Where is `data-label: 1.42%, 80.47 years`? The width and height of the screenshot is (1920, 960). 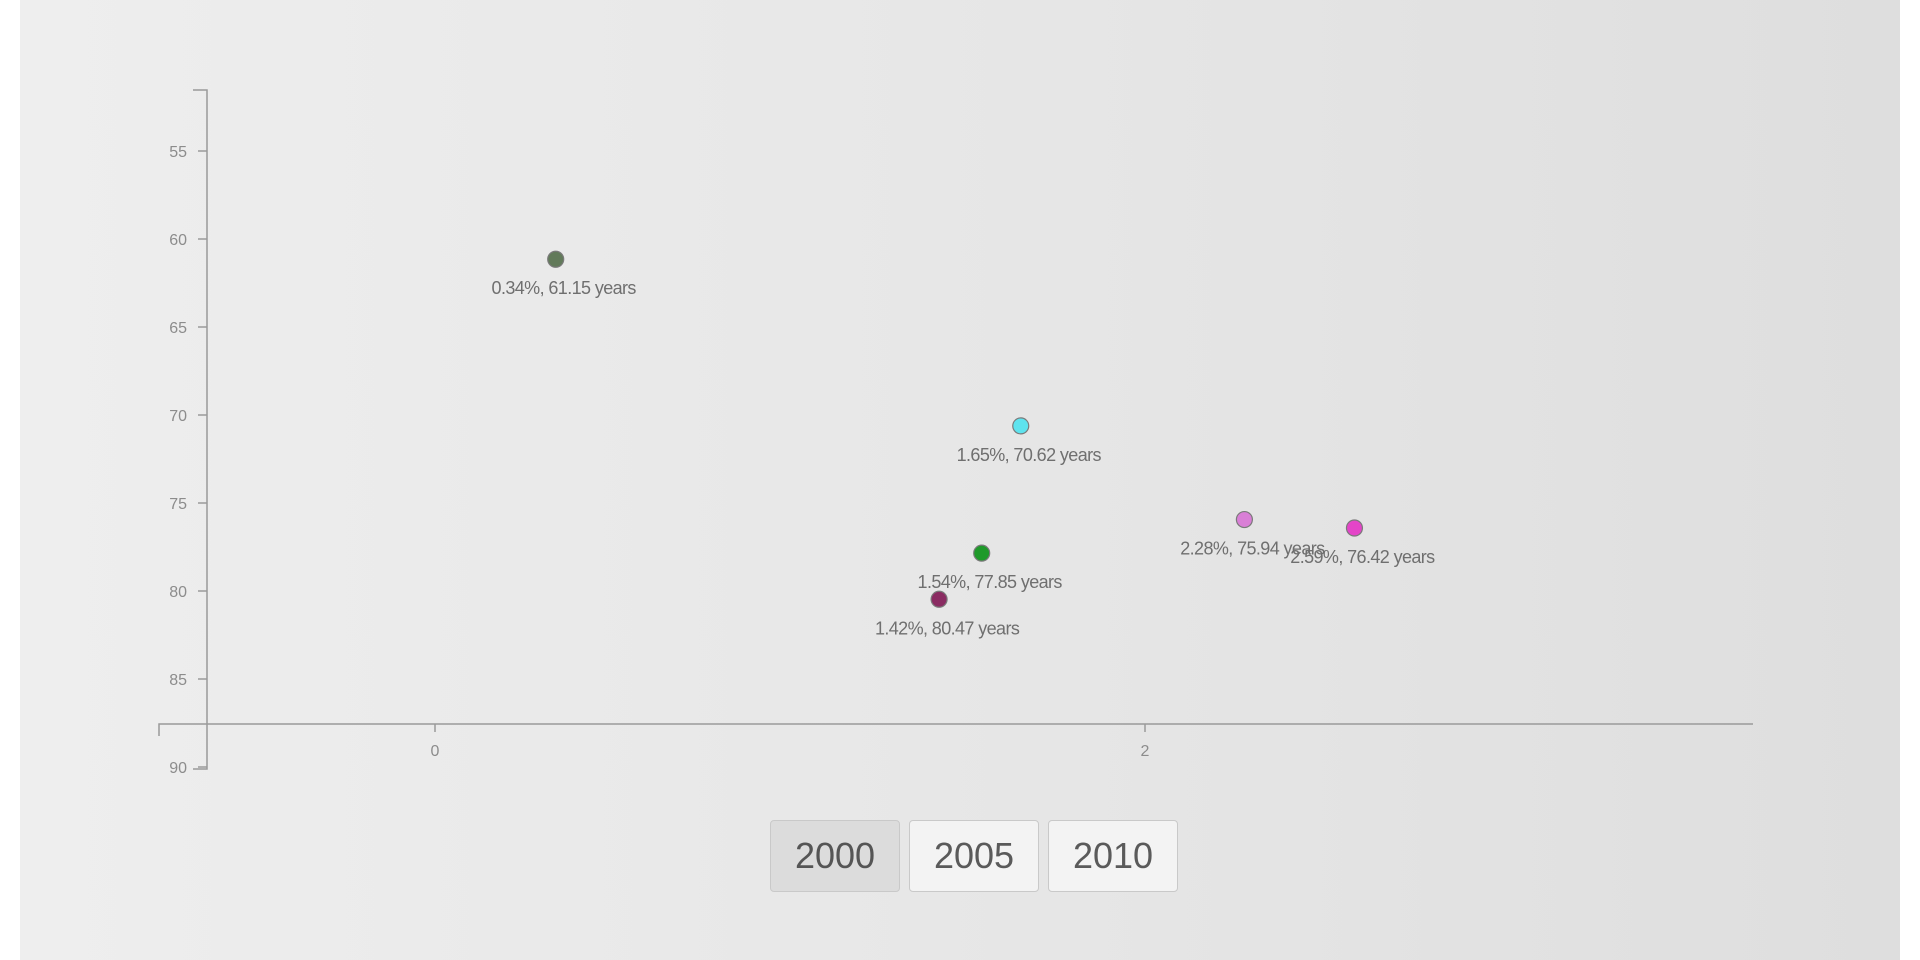
data-label: 1.42%, 80.47 years is located at coordinates (947, 628).